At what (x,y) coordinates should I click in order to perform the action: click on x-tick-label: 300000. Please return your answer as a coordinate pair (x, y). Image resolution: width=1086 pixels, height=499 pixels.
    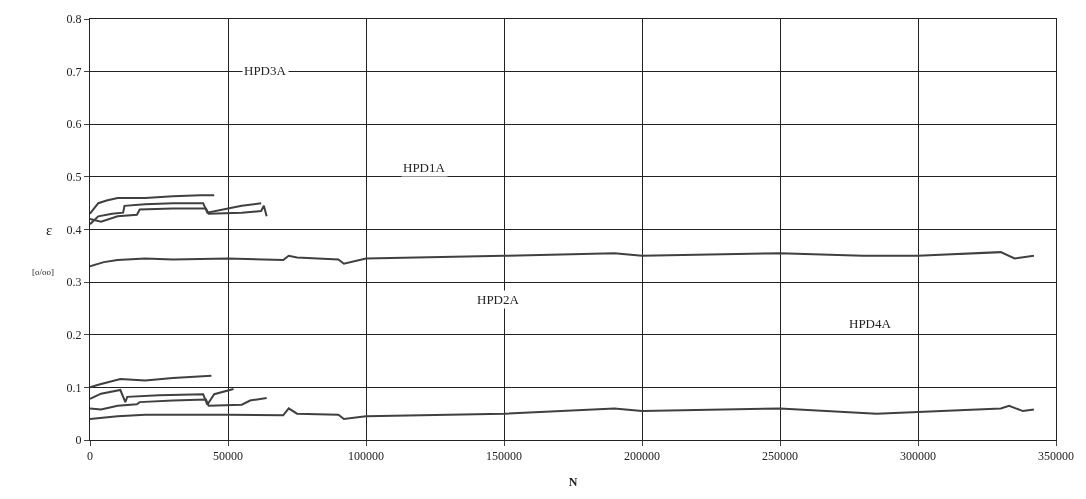
    Looking at the image, I should click on (918, 456).